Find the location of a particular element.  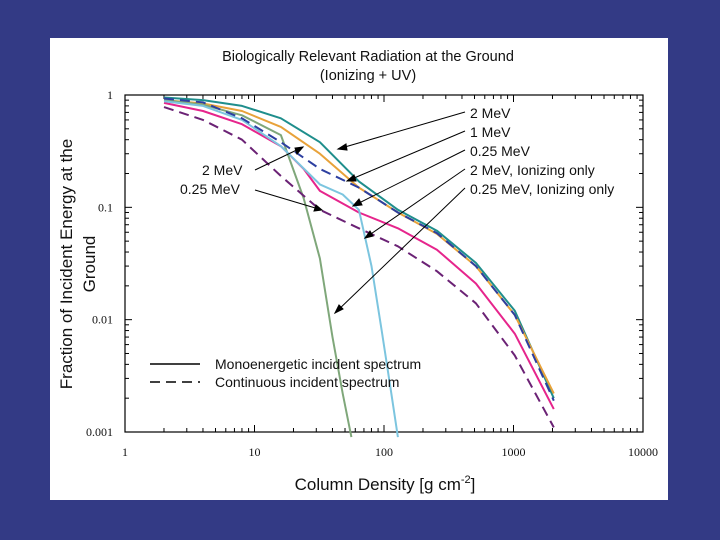

annotation-right-025mev-ionizing: 0.25 MeV, Ionizing only is located at coordinates (542, 189).